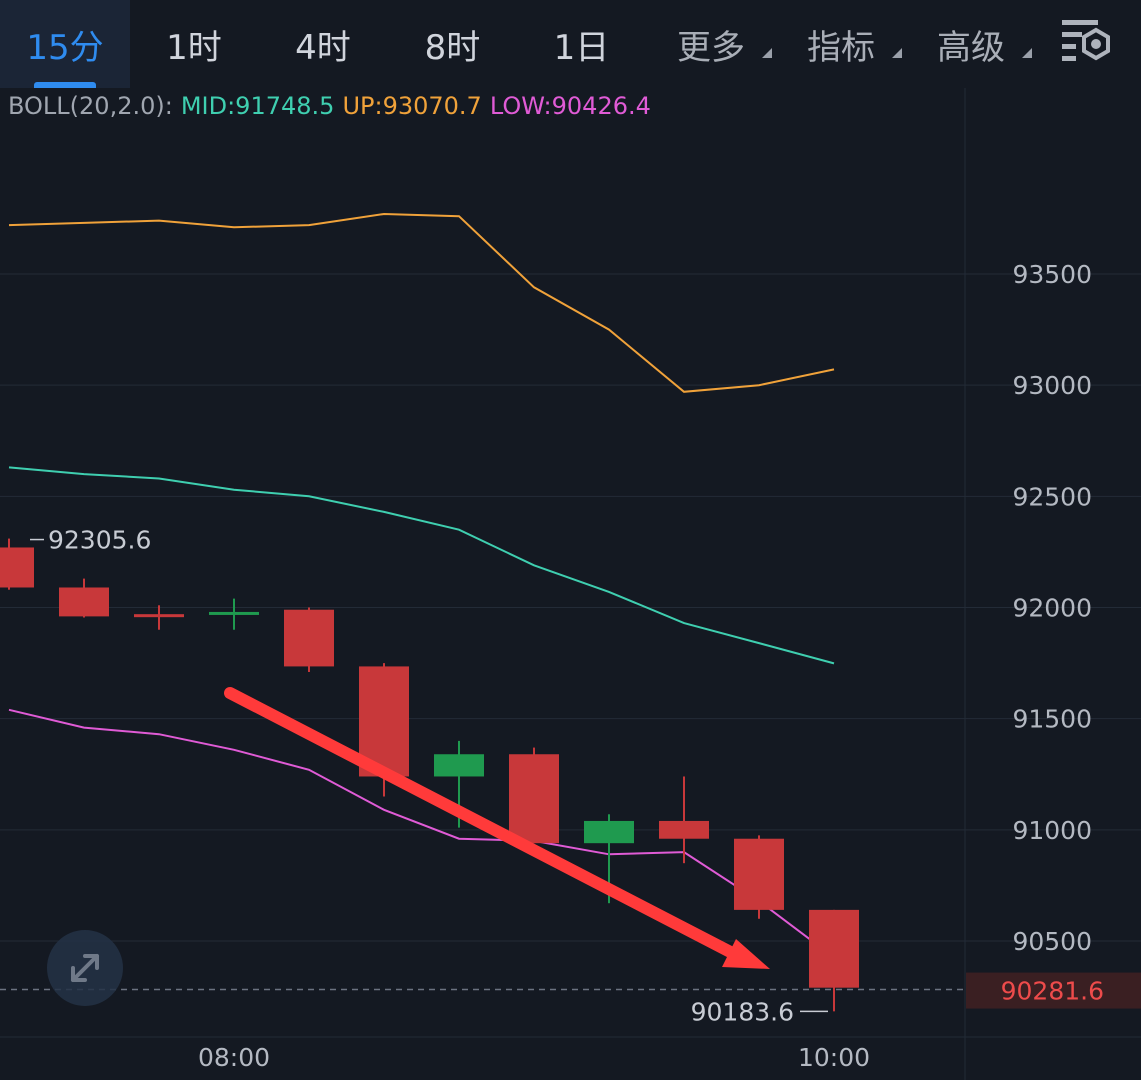 The width and height of the screenshot is (1141, 1080). I want to click on y-tick-label: 91500, so click(1052, 719).